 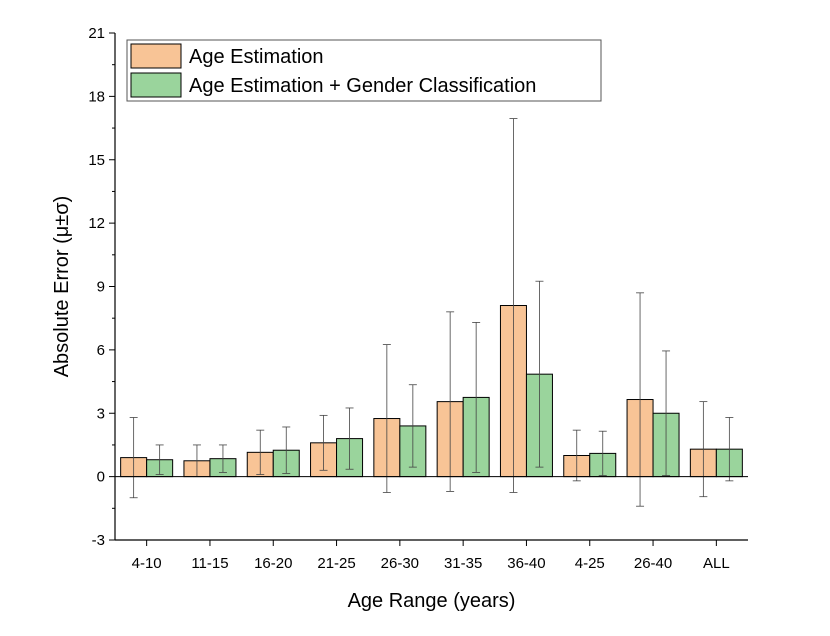 What do you see at coordinates (96, 96) in the screenshot?
I see `y-tick-label: 18` at bounding box center [96, 96].